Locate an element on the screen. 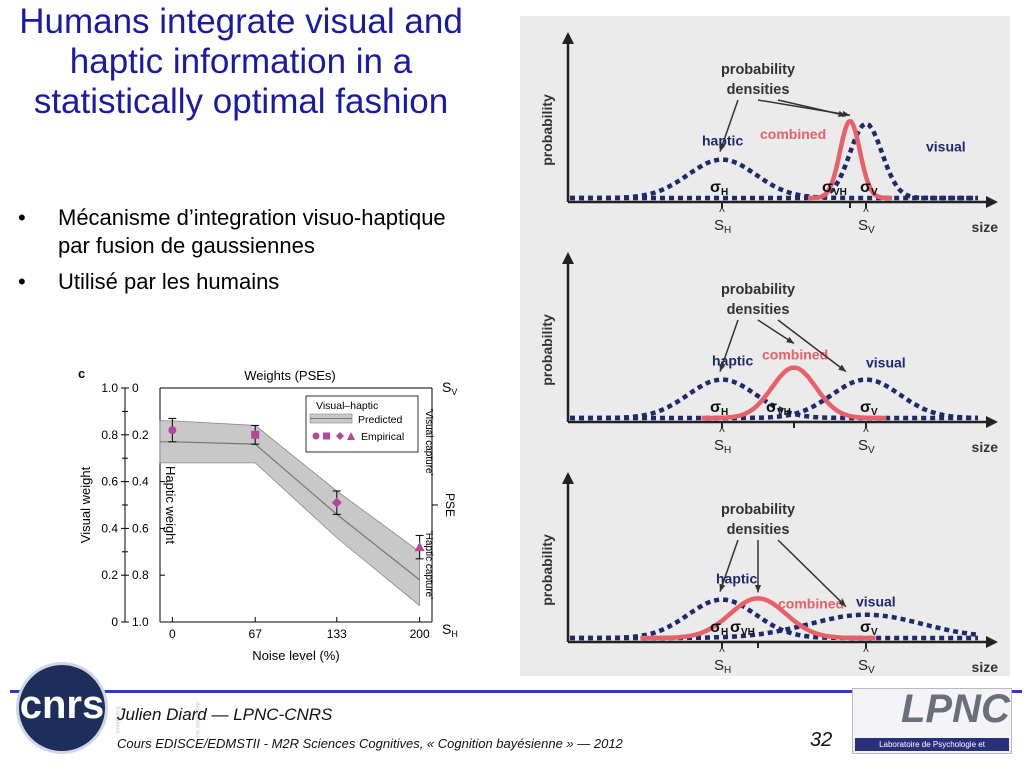 This screenshot has width=1024, height=768. x-axis-label: Noise level (%) is located at coordinates (295, 655).